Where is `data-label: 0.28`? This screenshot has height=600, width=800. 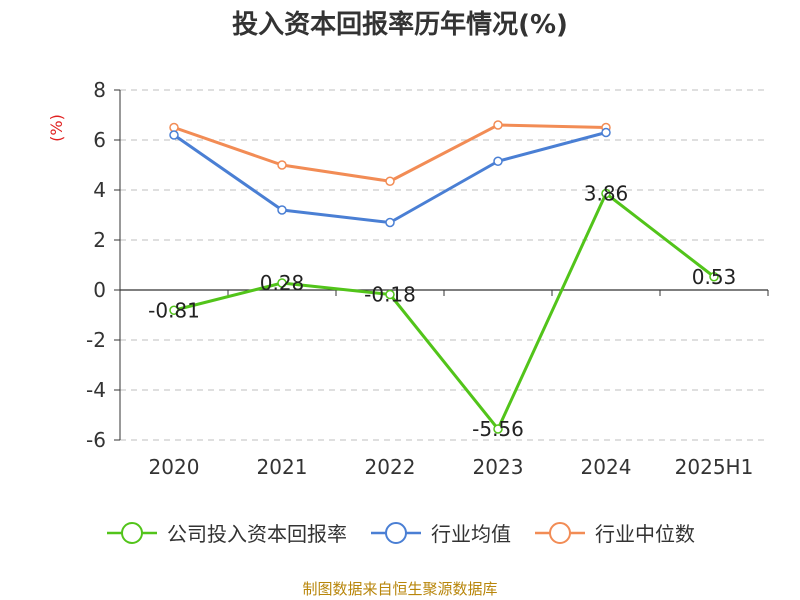
data-label: 0.28 is located at coordinates (282, 283).